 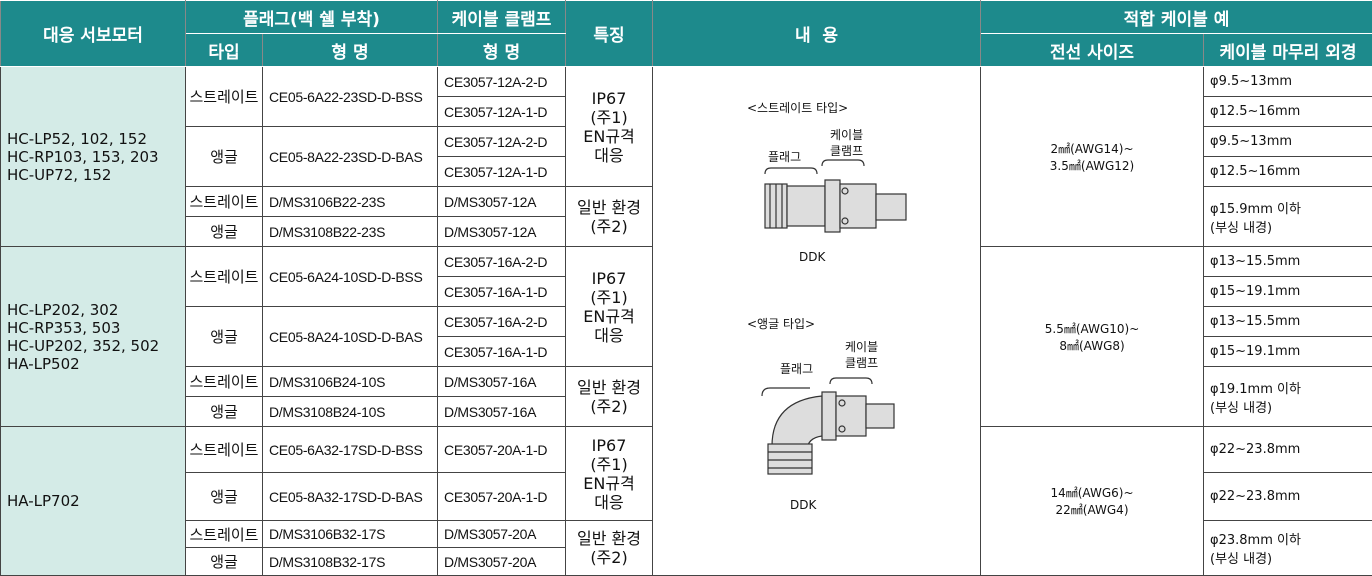 What do you see at coordinates (1255, 351) in the screenshot?
I see `cell-text: φ15~19.1mm` at bounding box center [1255, 351].